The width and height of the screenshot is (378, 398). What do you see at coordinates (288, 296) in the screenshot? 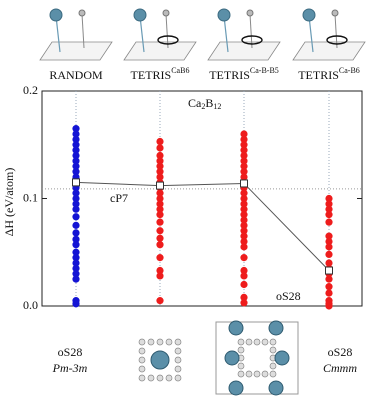
I see `annotation: oS28` at bounding box center [288, 296].